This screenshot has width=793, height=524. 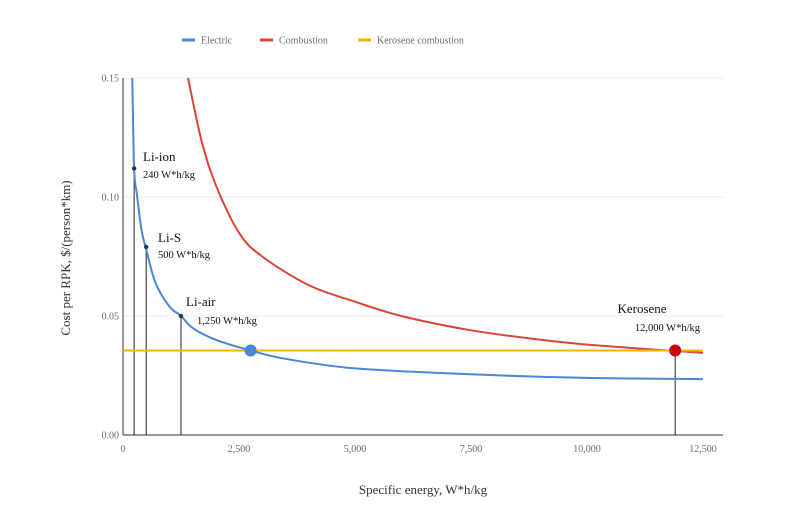 I want to click on annotation-label: Li-air, so click(x=201, y=301).